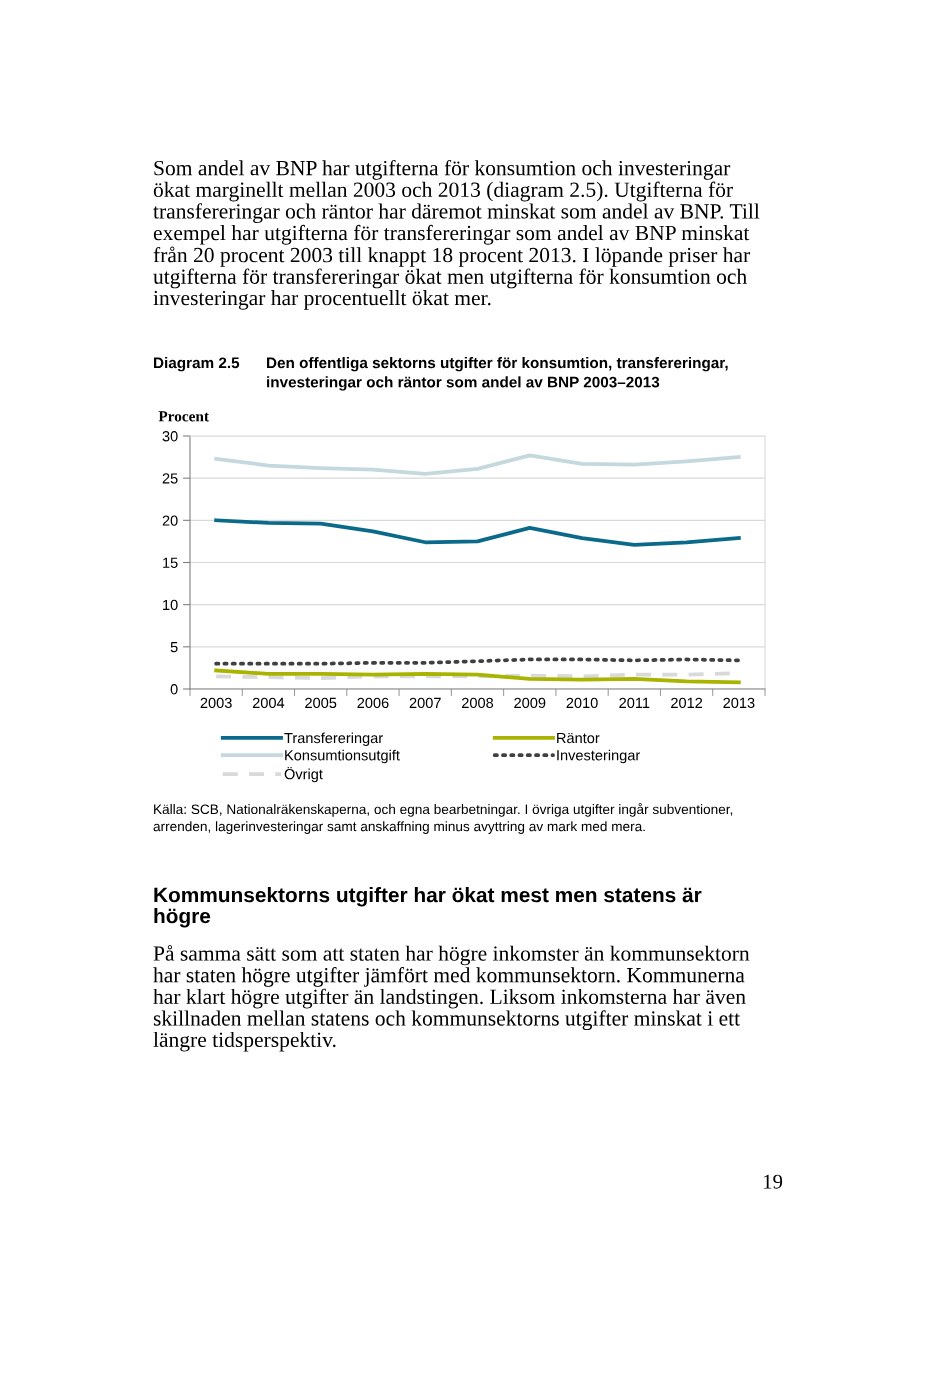  What do you see at coordinates (303, 774) in the screenshot?
I see `legend-label: Övrigt` at bounding box center [303, 774].